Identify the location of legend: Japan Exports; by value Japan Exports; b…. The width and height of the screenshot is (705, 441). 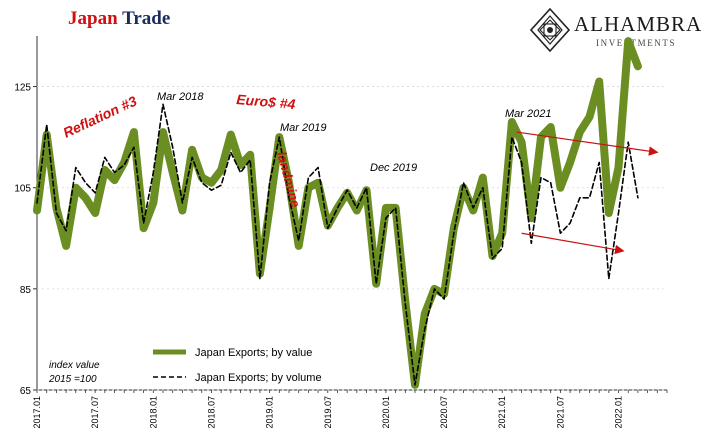
(237, 365).